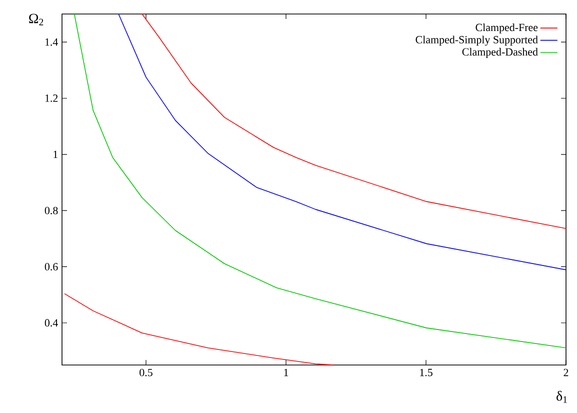 The width and height of the screenshot is (577, 413). What do you see at coordinates (51, 42) in the screenshot?
I see `y-tick-label: 1.4` at bounding box center [51, 42].